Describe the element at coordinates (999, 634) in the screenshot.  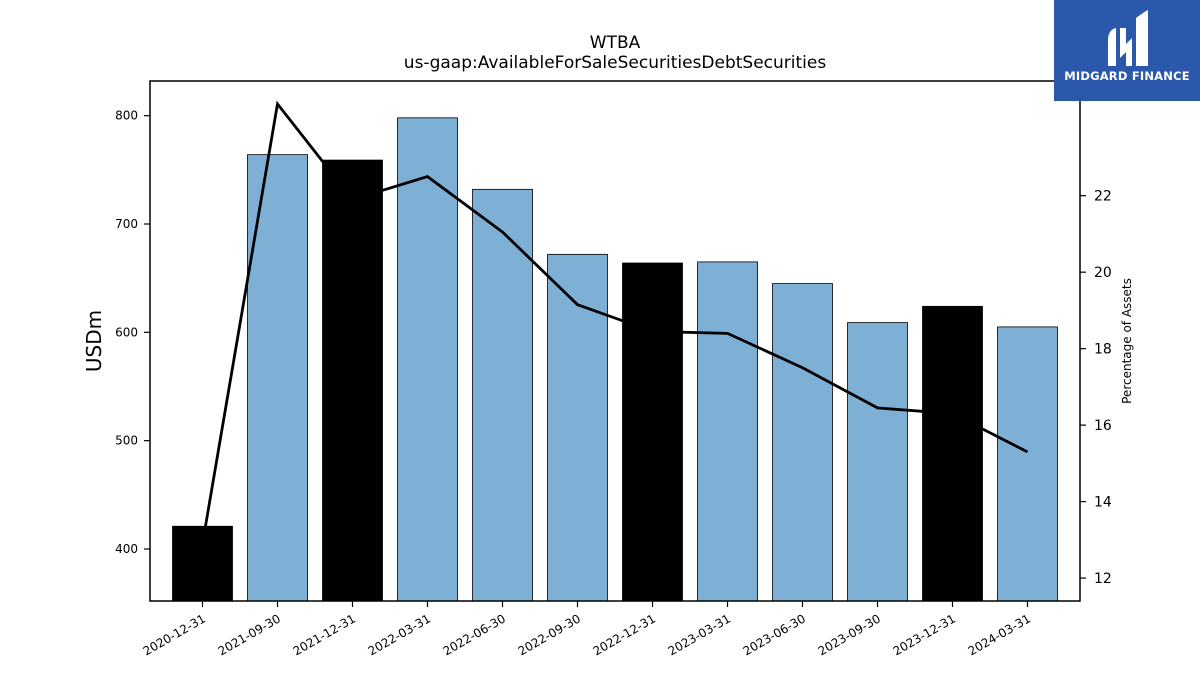
I see `x-tick-label: 2024-03-31` at that location.